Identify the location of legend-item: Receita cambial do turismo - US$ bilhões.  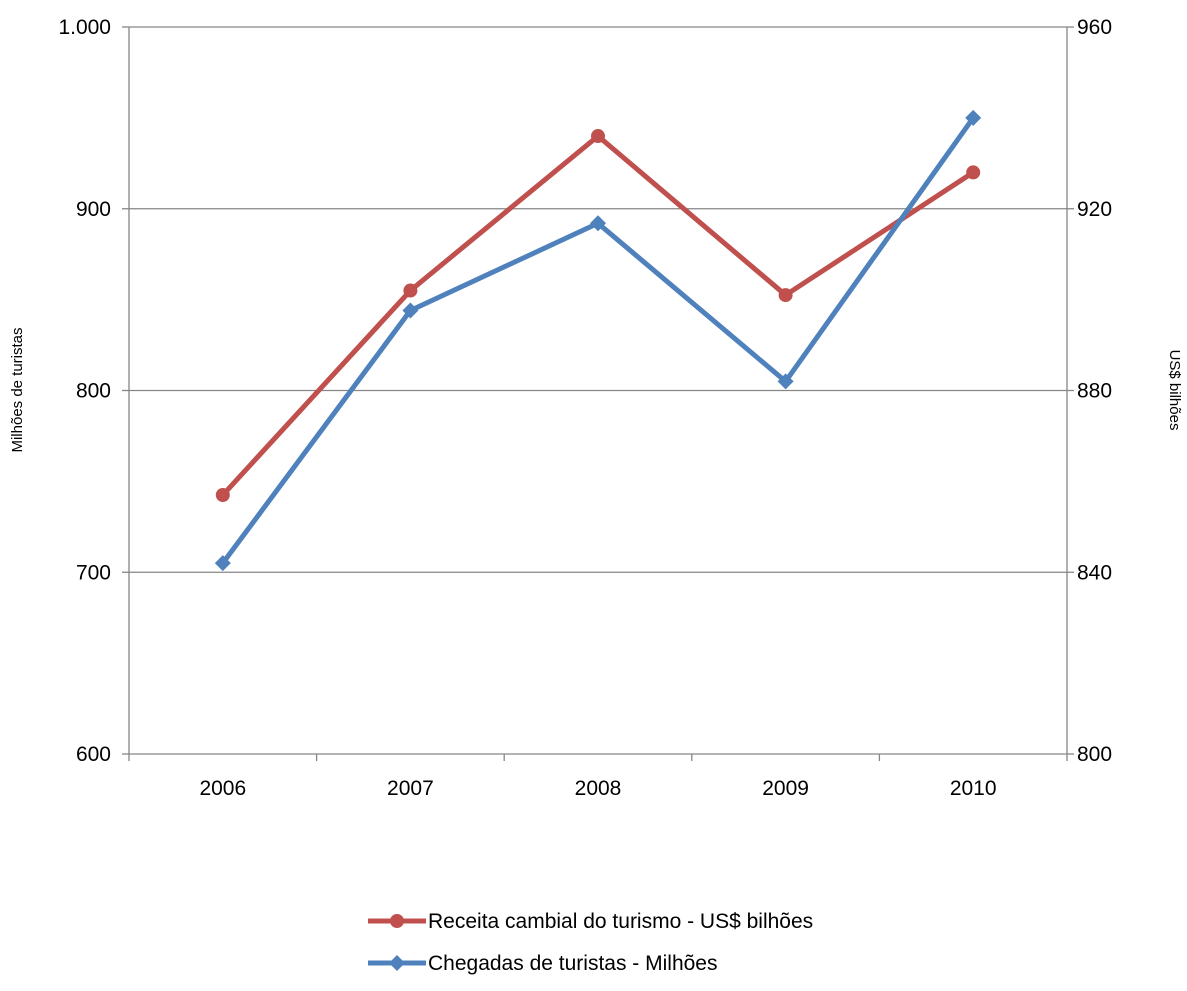
(590, 921).